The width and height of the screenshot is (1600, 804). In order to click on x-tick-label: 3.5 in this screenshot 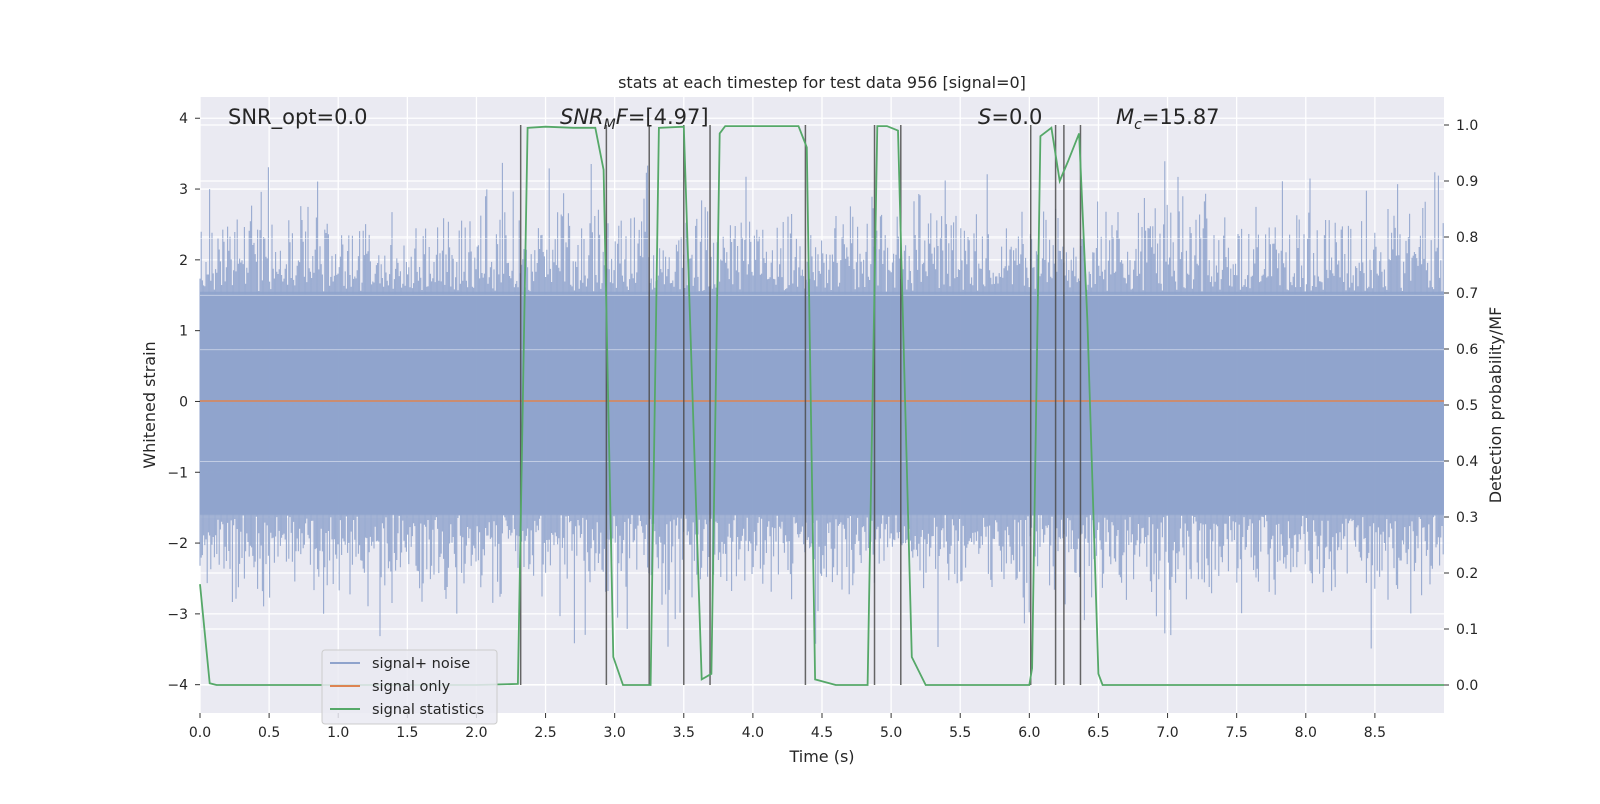, I will do `click(684, 733)`.